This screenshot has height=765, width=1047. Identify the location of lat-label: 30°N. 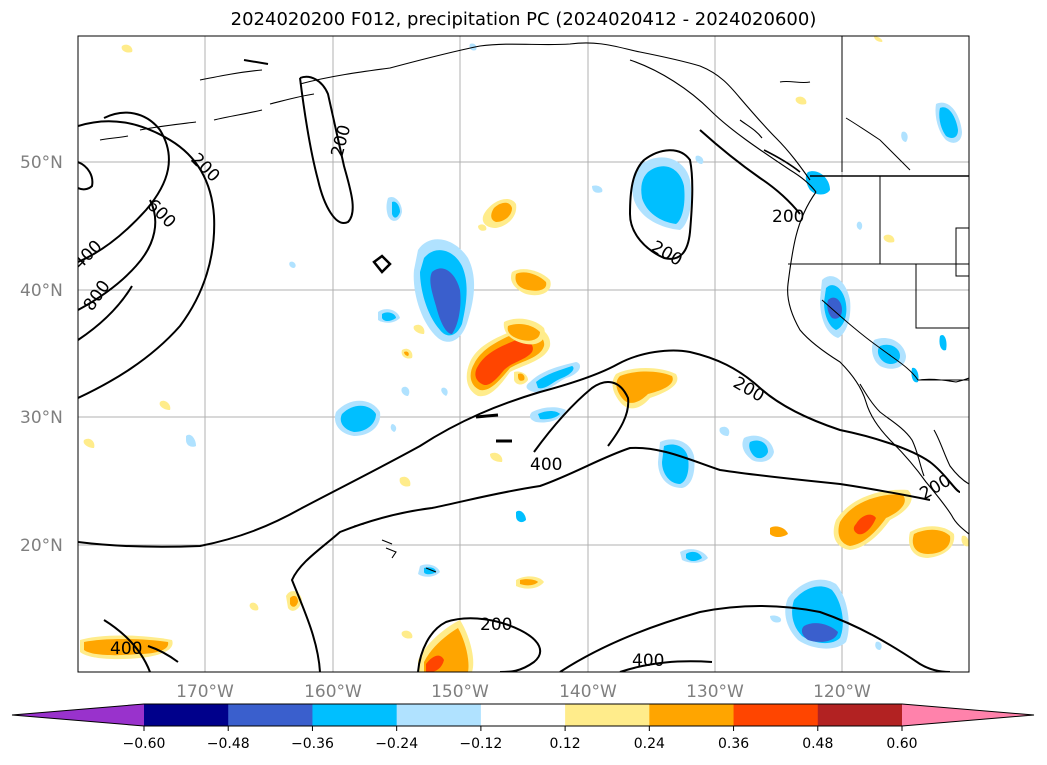
(41, 418).